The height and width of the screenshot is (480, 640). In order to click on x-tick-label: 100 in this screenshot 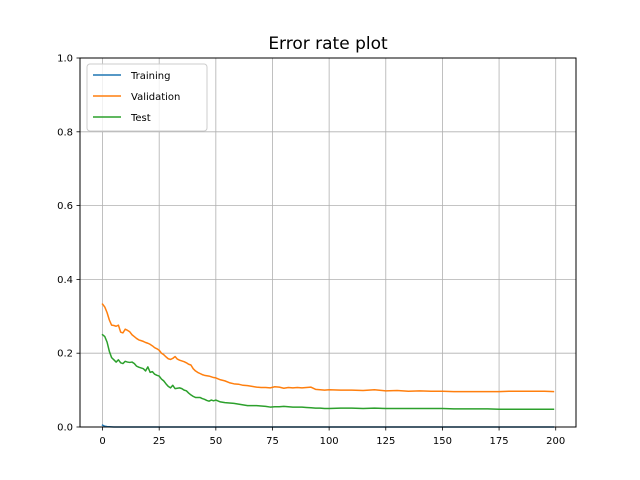, I will do `click(329, 441)`.